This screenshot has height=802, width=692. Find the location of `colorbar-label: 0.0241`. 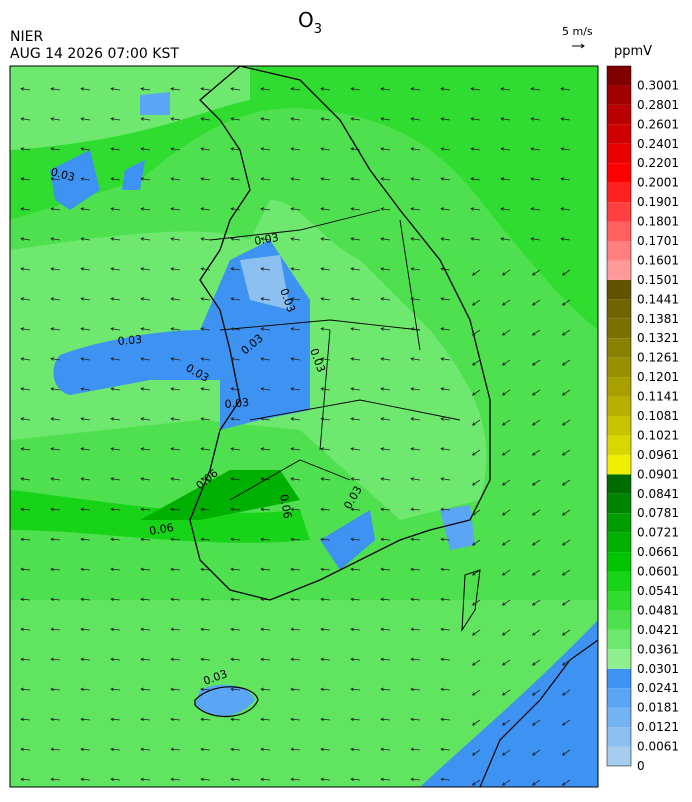

colorbar-label: 0.0241 is located at coordinates (658, 688).